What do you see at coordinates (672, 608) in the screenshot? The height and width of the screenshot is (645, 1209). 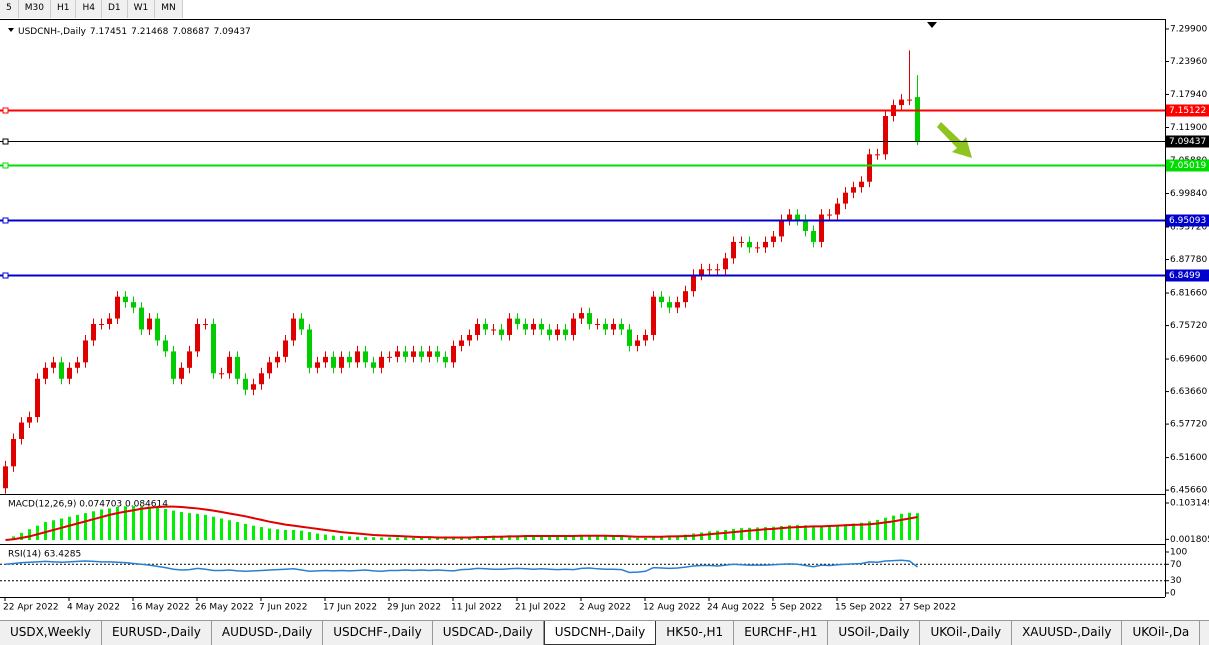 I see `x-tick-label: 12 Aug 2022` at bounding box center [672, 608].